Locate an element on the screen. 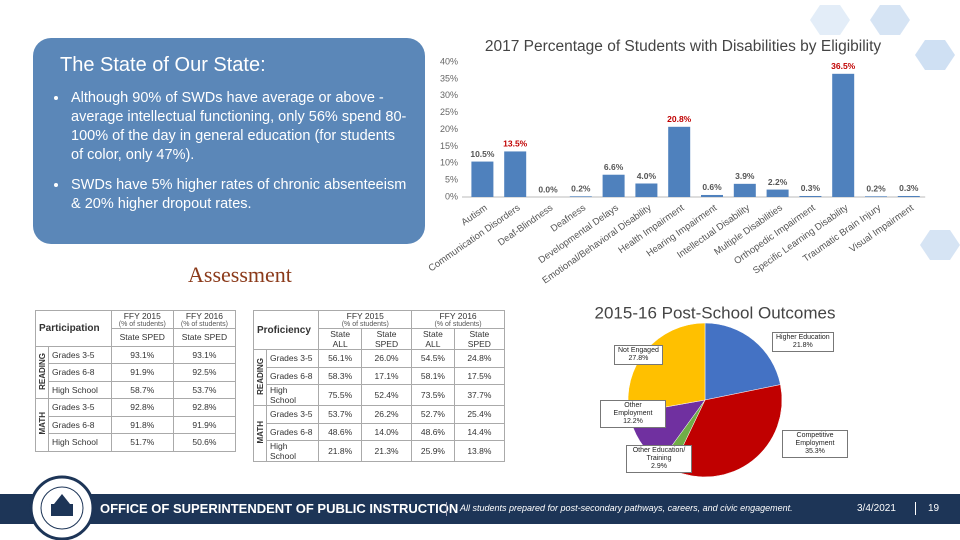 This screenshot has width=960, height=540. data-label: 35.3% is located at coordinates (815, 451).